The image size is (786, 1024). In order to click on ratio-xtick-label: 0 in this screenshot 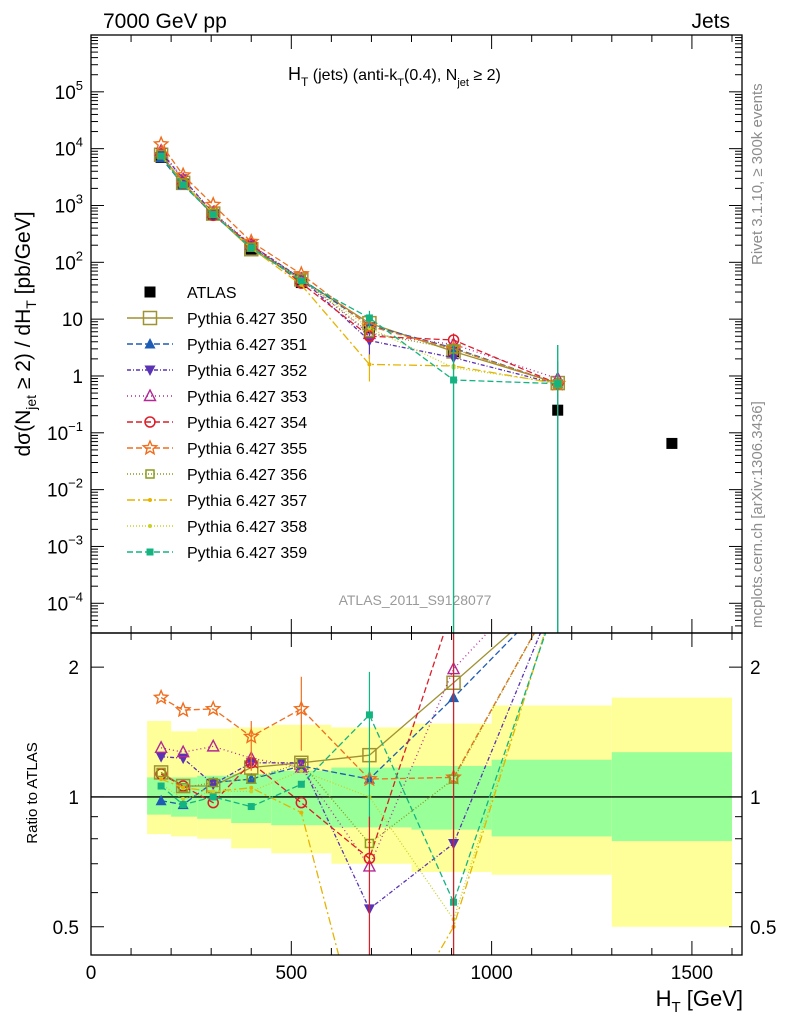, I will do `click(91, 973)`.